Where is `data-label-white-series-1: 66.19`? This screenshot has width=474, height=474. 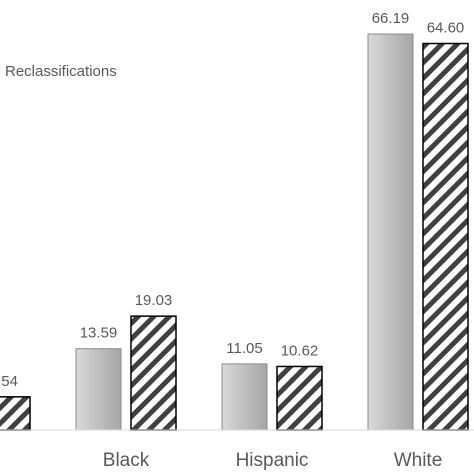
data-label-white-series-1: 66.19 is located at coordinates (391, 18).